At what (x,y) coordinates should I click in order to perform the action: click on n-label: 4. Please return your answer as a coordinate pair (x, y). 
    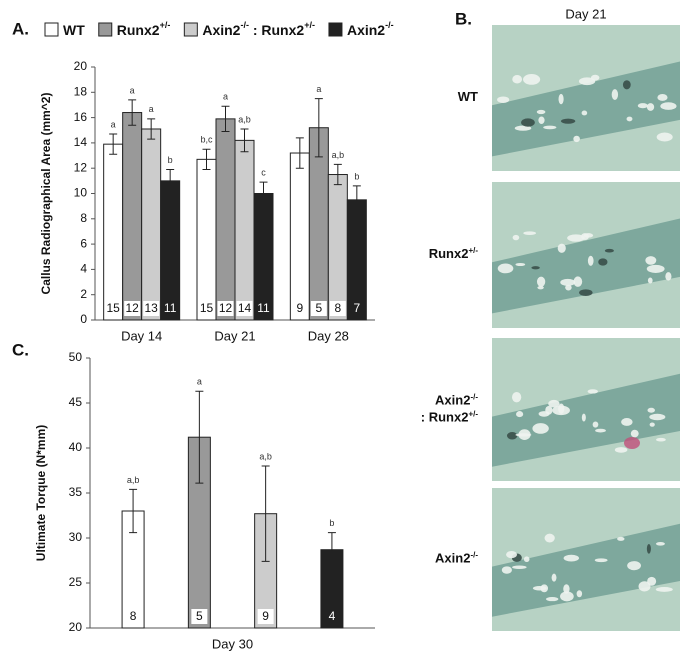
    Looking at the image, I should click on (332, 616).